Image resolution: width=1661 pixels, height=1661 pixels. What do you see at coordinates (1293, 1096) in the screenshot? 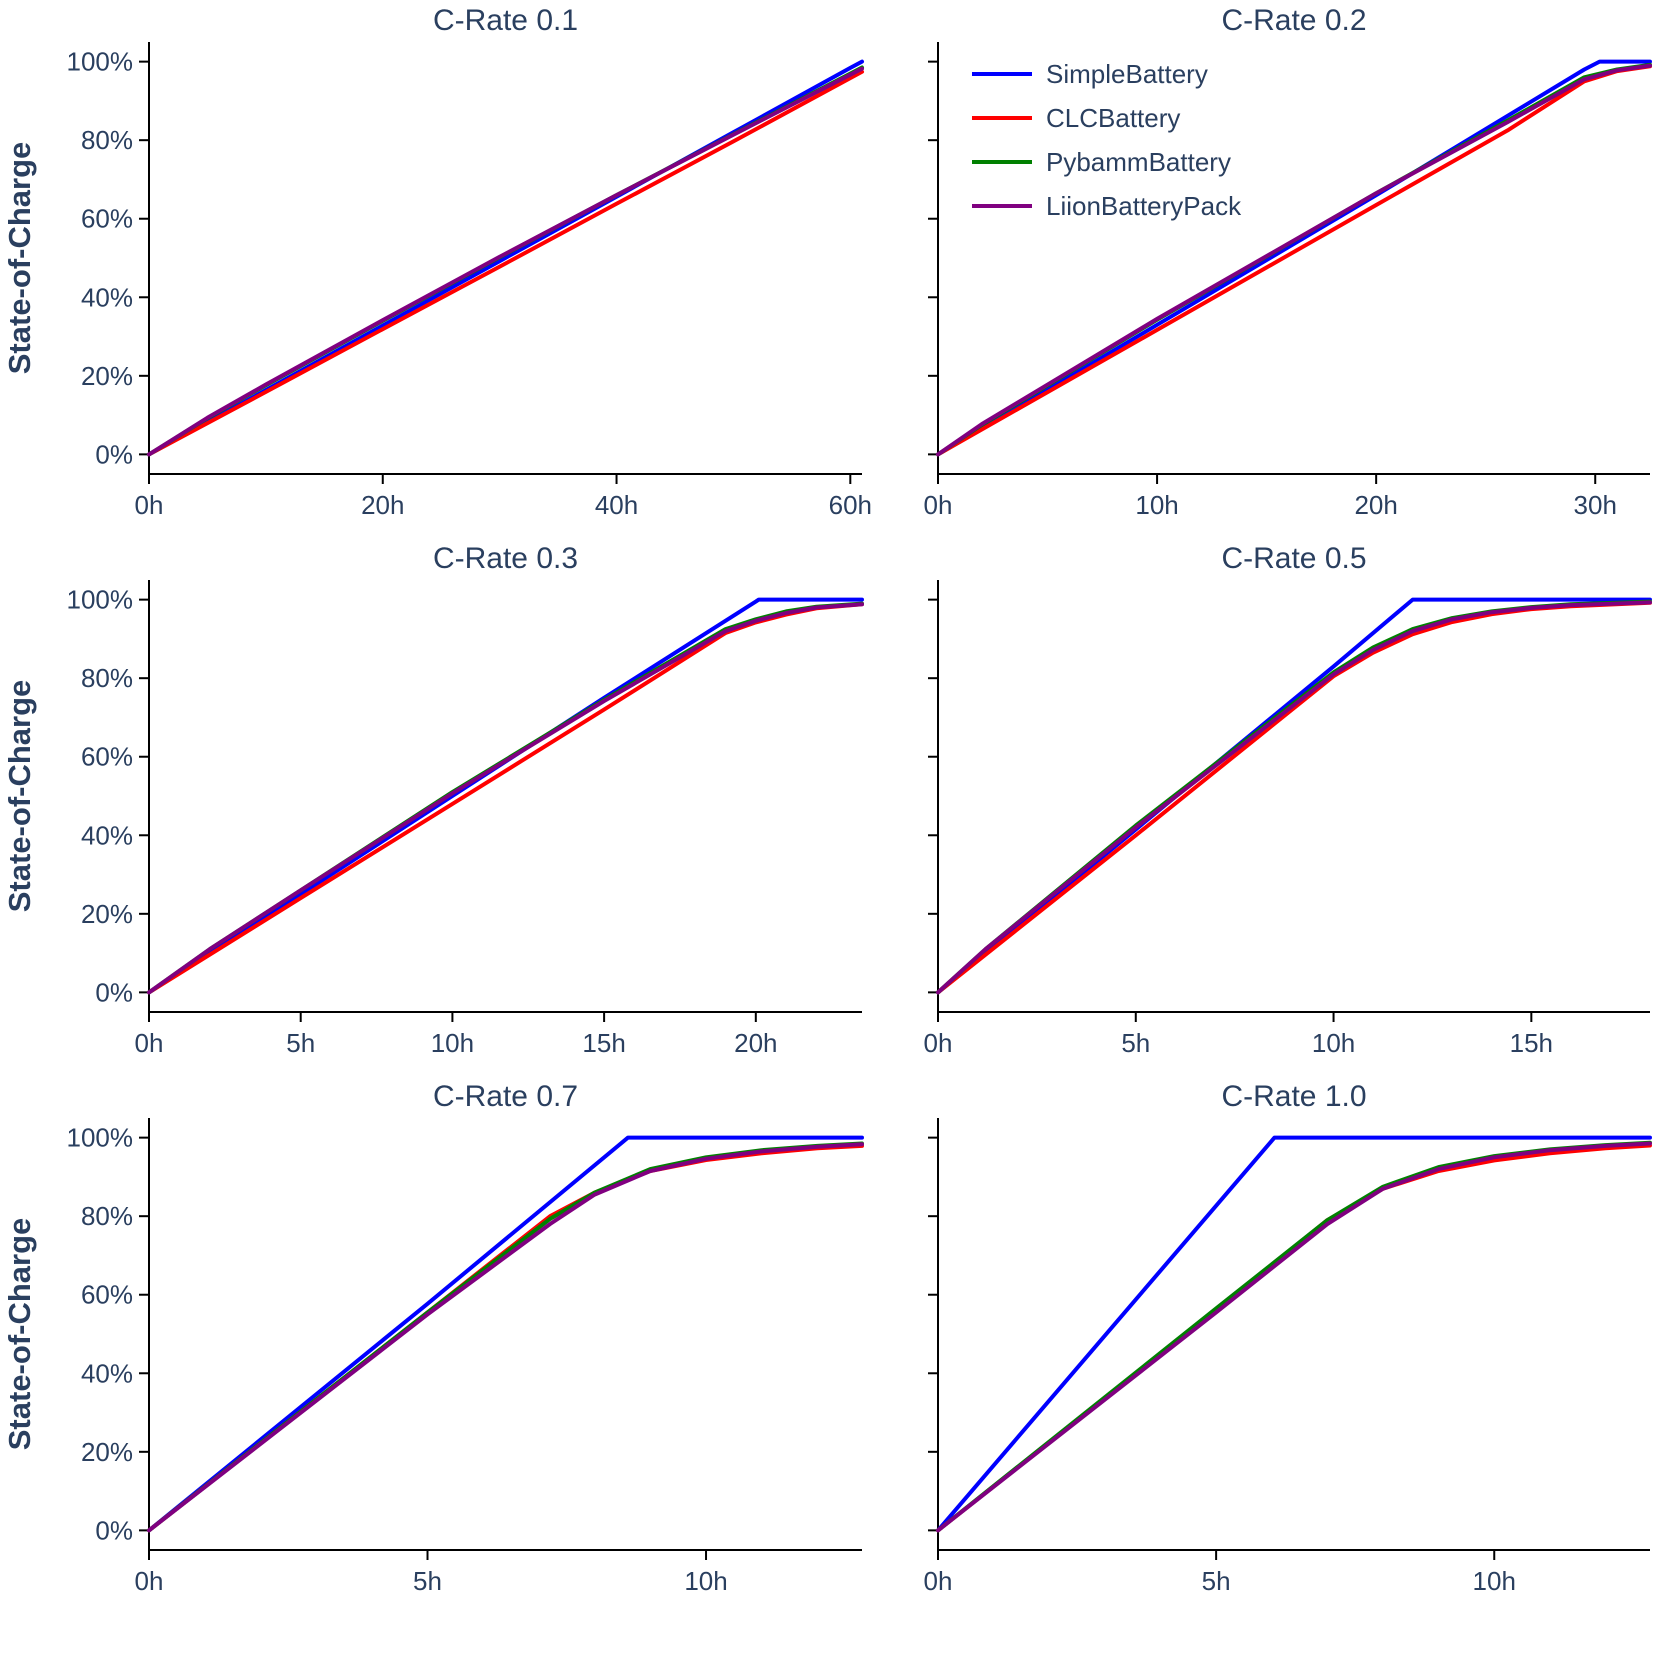
I see `subplot-title: C-Rate 1.0` at bounding box center [1293, 1096].